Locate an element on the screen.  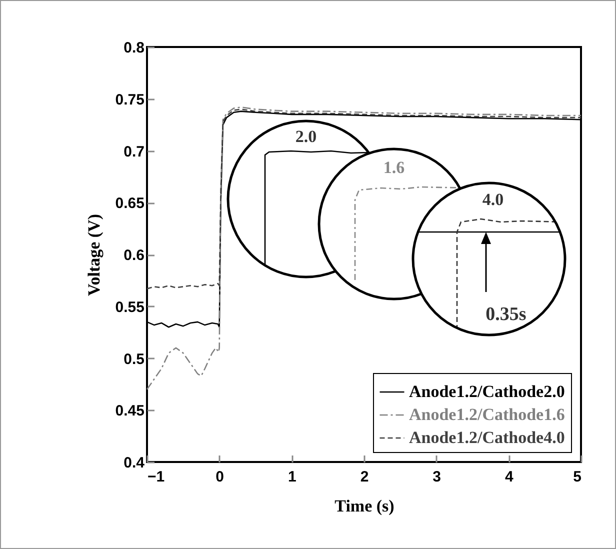
legend-label: Anode1.2/Cathode1.6 is located at coordinates (487, 414).